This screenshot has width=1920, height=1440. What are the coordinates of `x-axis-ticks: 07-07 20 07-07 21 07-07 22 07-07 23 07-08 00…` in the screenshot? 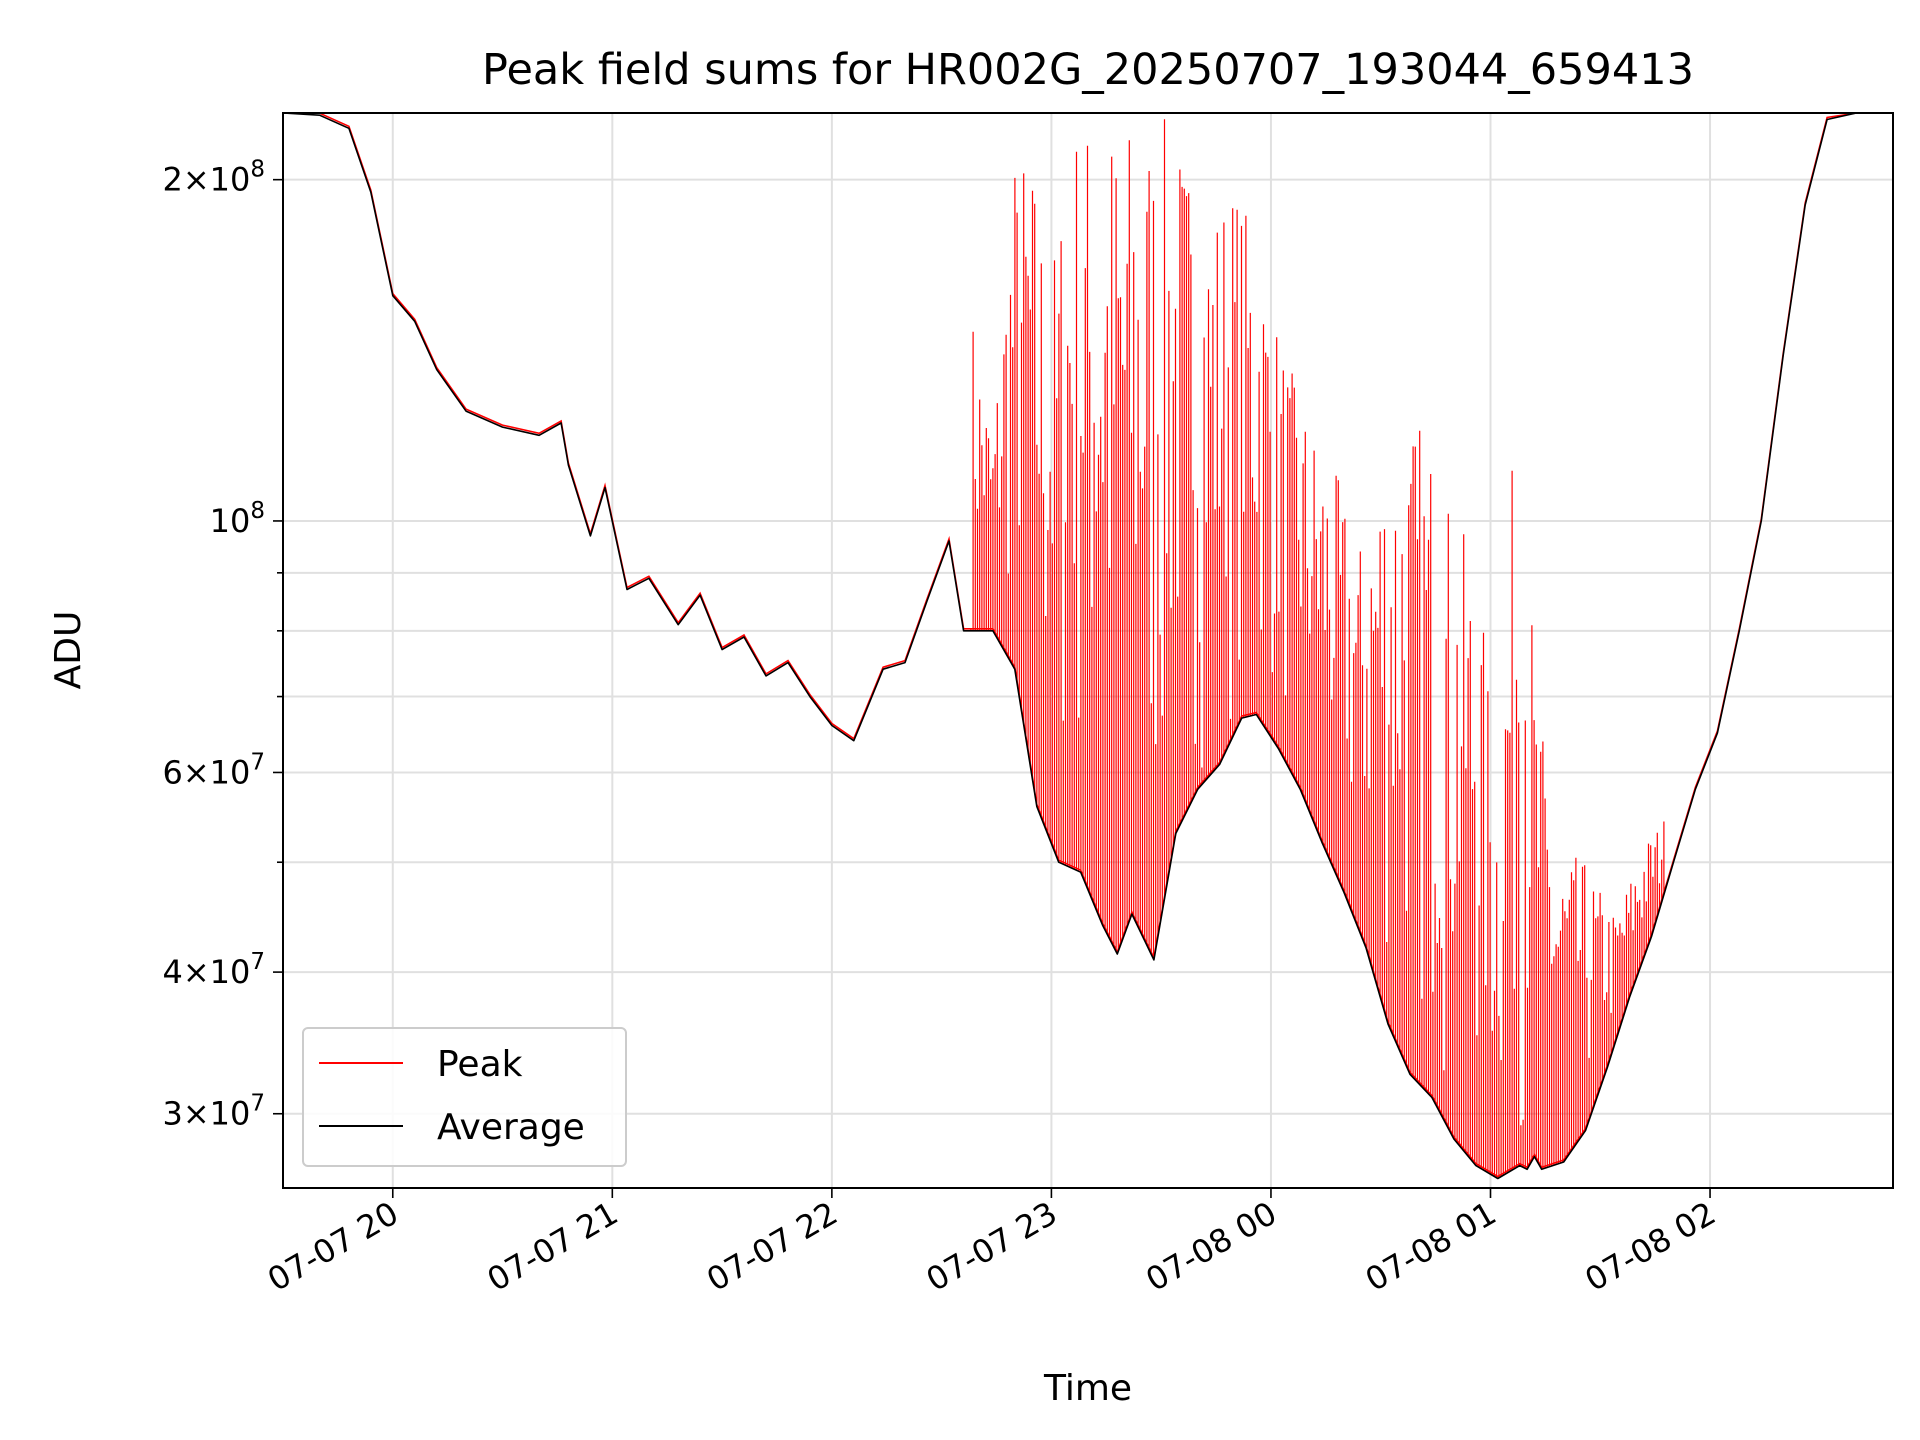 It's located at (991, 1243).